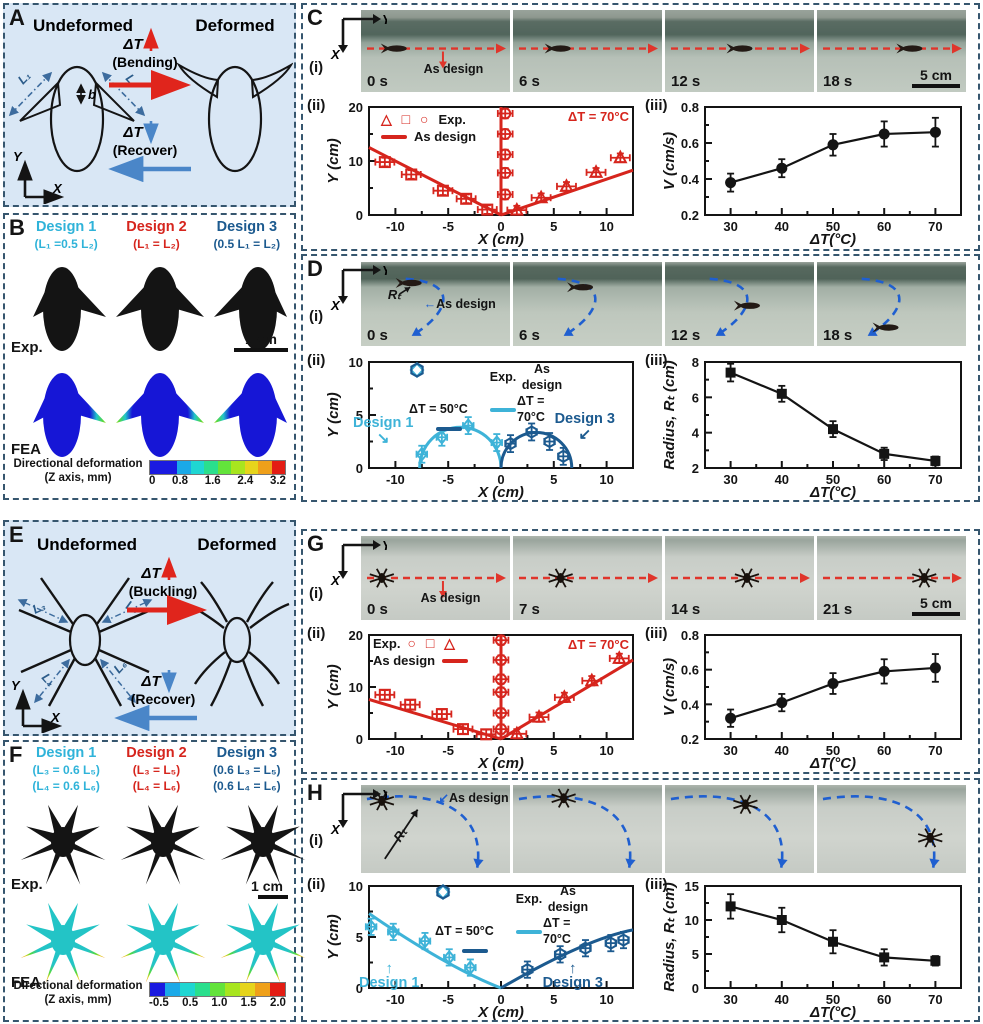  What do you see at coordinates (891, 51) in the screenshot?
I see `photo-frame-18s: 18 s 5 cm` at bounding box center [891, 51].